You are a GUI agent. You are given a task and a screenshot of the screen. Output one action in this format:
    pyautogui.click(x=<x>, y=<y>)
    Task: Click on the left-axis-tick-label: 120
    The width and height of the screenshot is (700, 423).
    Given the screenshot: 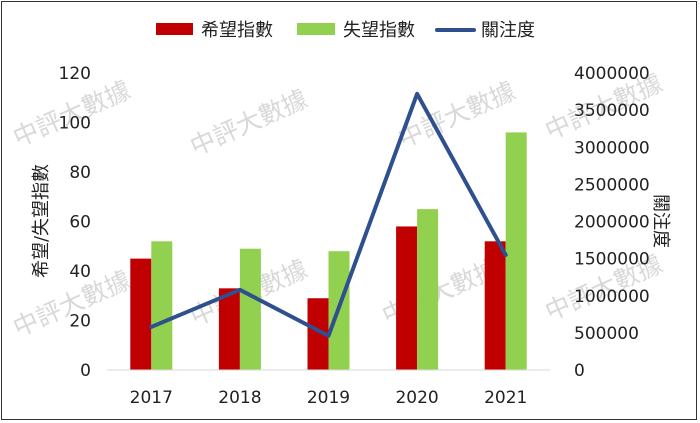 What is the action you would take?
    pyautogui.click(x=75, y=74)
    